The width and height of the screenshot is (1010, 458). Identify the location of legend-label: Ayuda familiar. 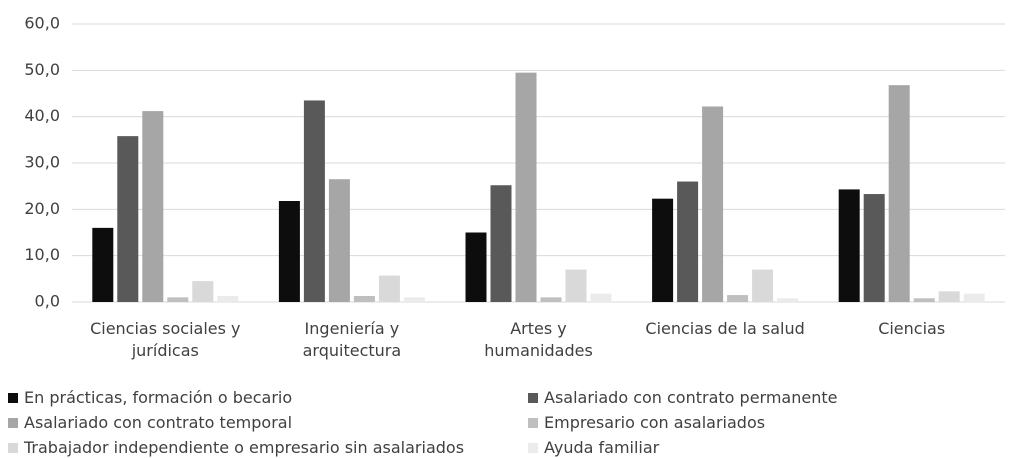
(602, 447).